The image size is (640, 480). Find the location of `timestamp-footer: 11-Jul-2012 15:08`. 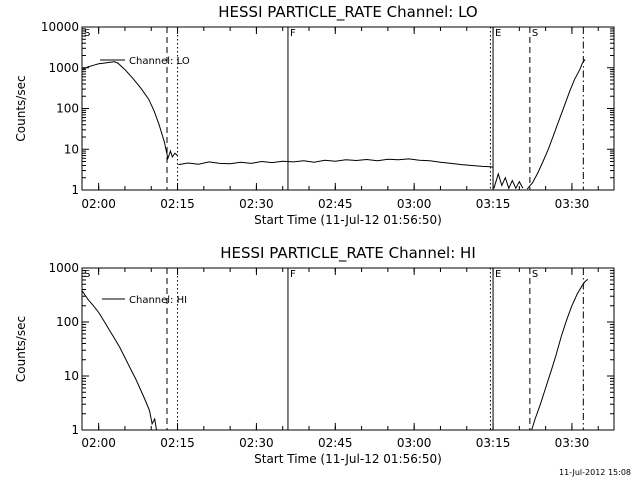

timestamp-footer: 11-Jul-2012 15:08 is located at coordinates (595, 472).